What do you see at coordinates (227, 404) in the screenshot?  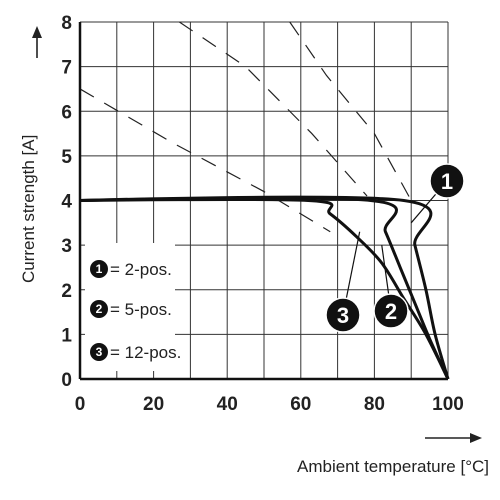 I see `x-tick-label: 40` at bounding box center [227, 404].